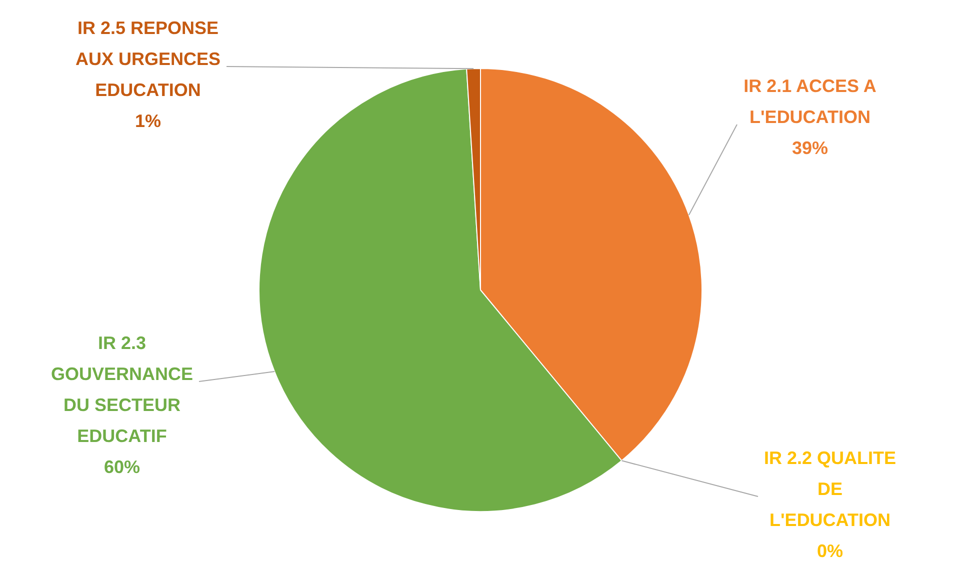 The image size is (961, 577). I want to click on data-label: 60%, so click(122, 466).